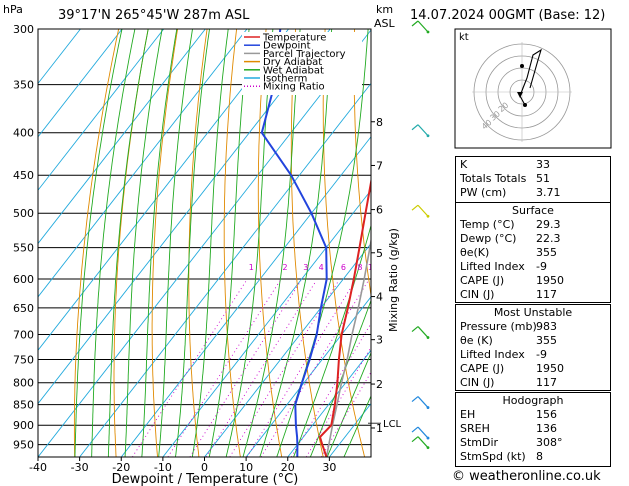 The width and height of the screenshot is (629, 486). Describe the element at coordinates (246, 467) in the screenshot. I see `temperature-tick-label: 10` at that location.